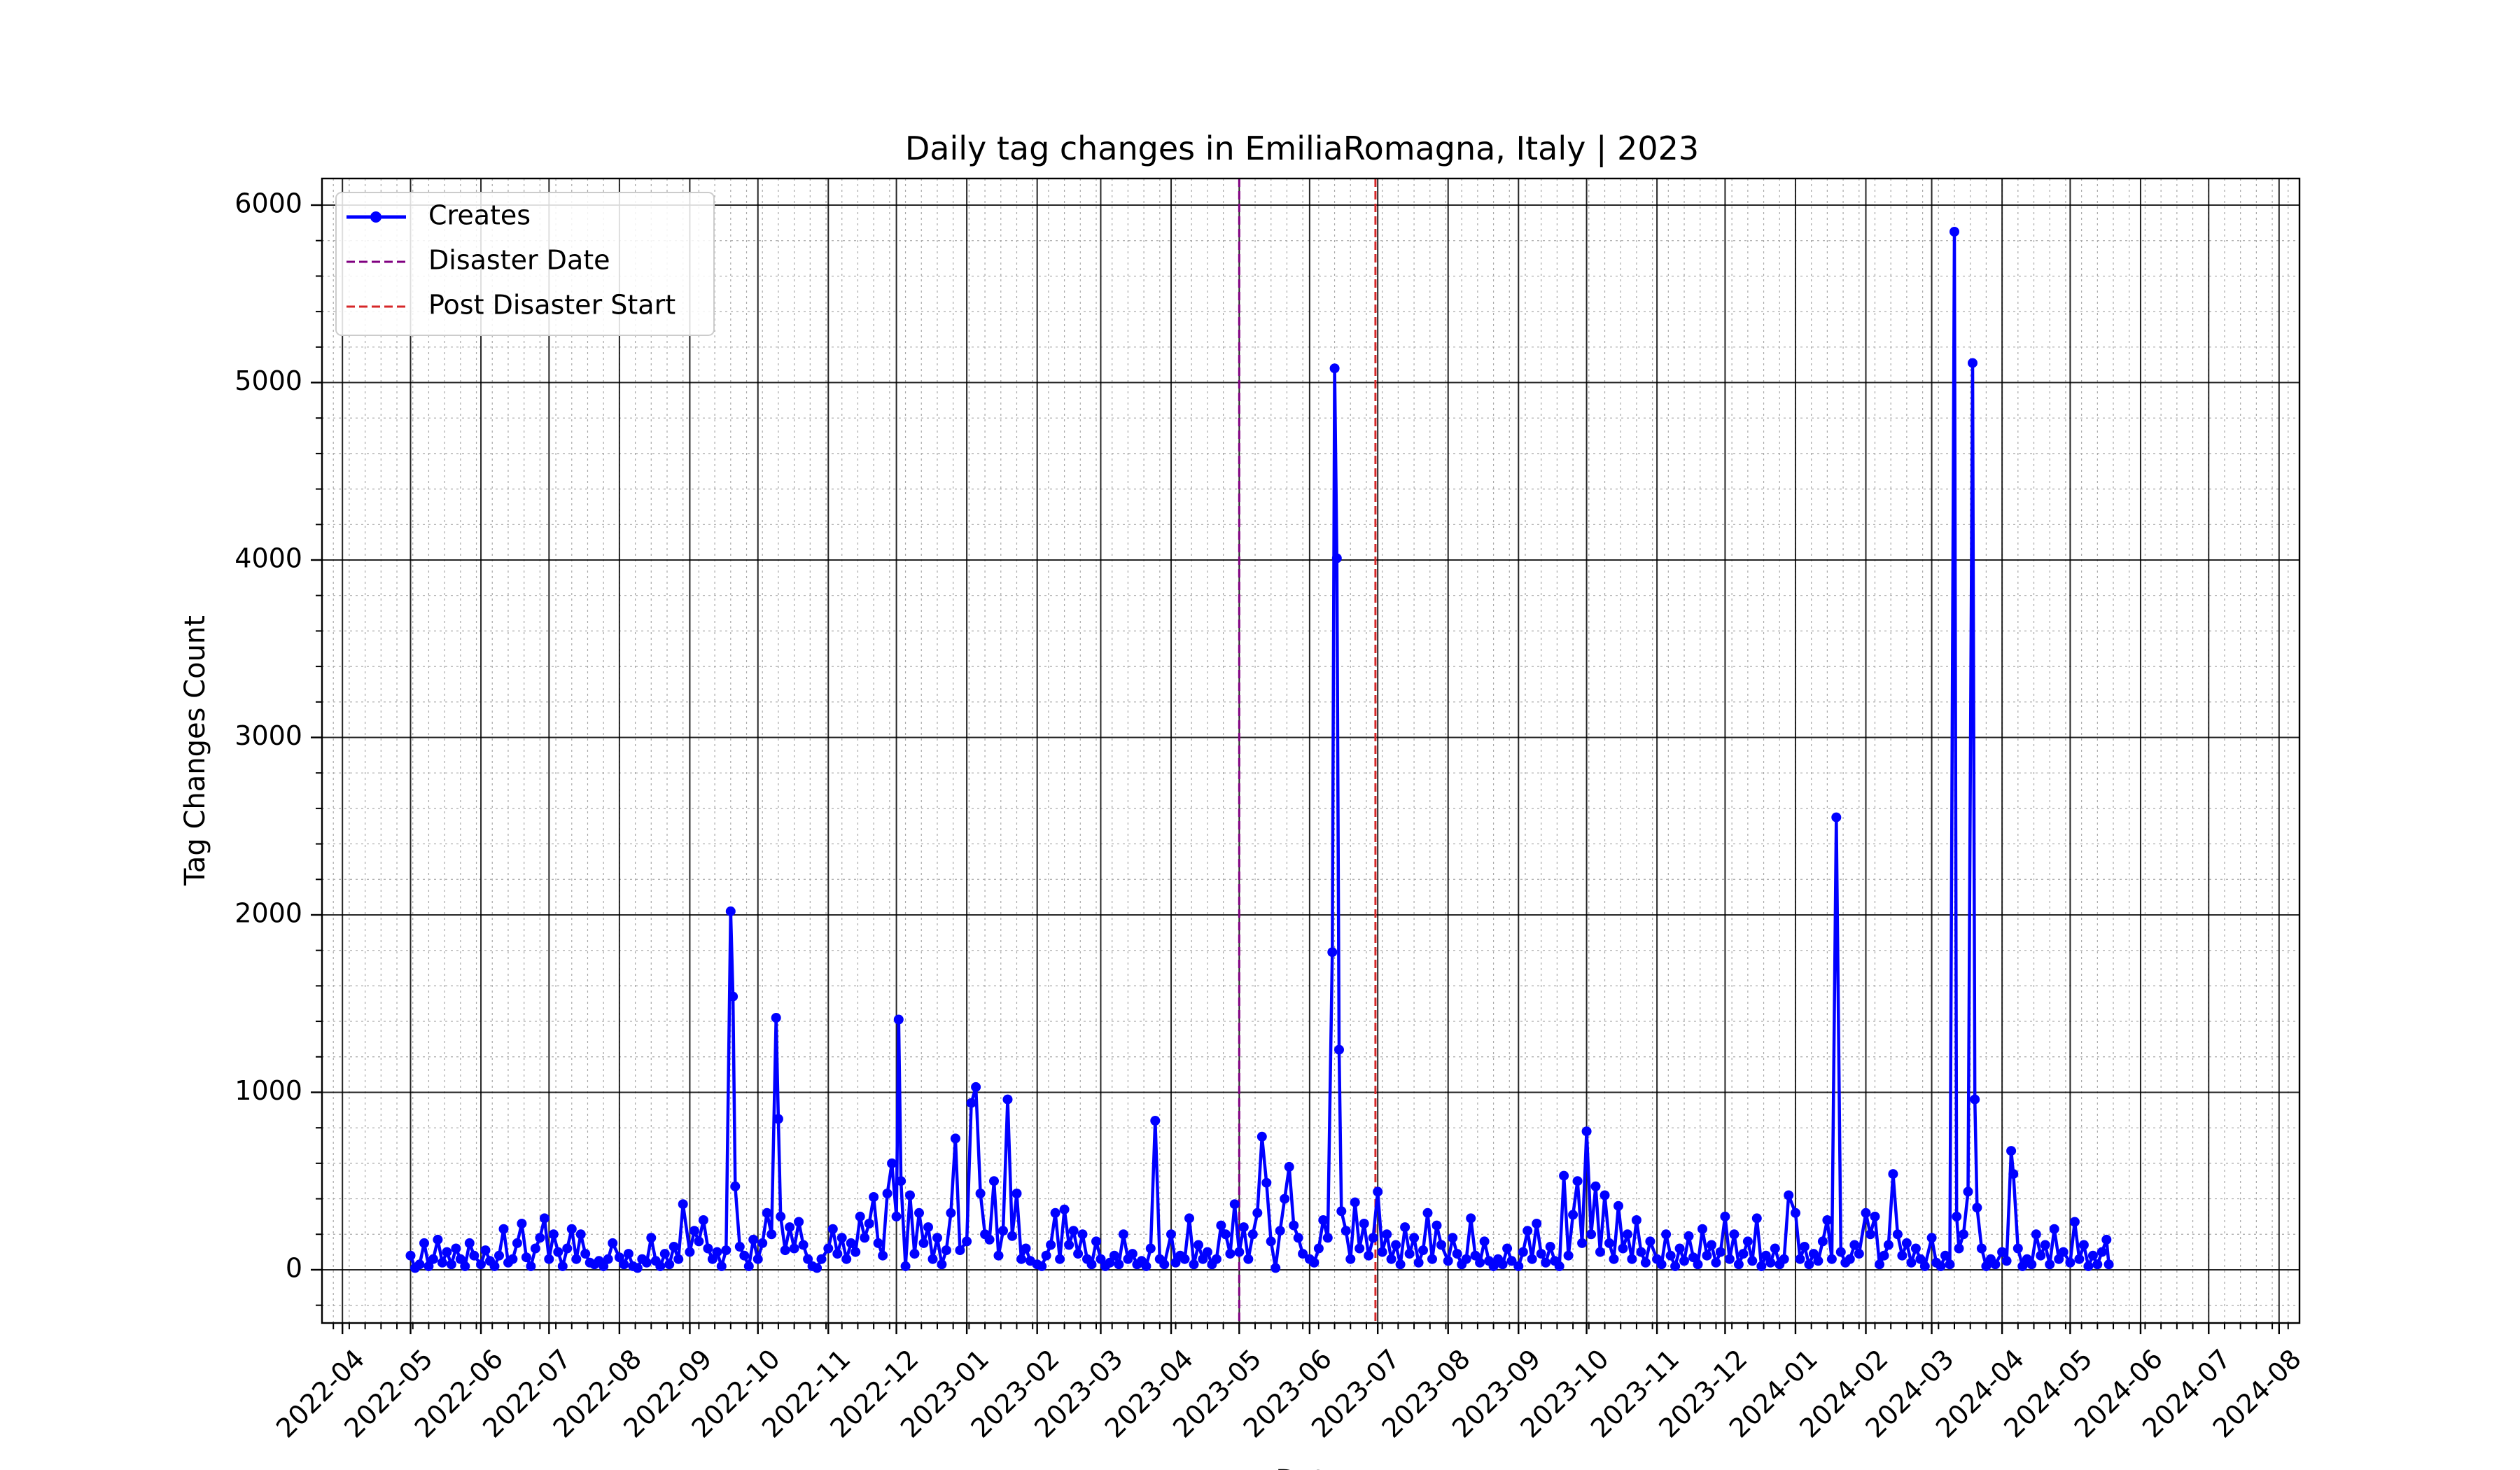 The width and height of the screenshot is (2520, 1470). Describe the element at coordinates (376, 217) in the screenshot. I see `legend-marker-creates` at that location.